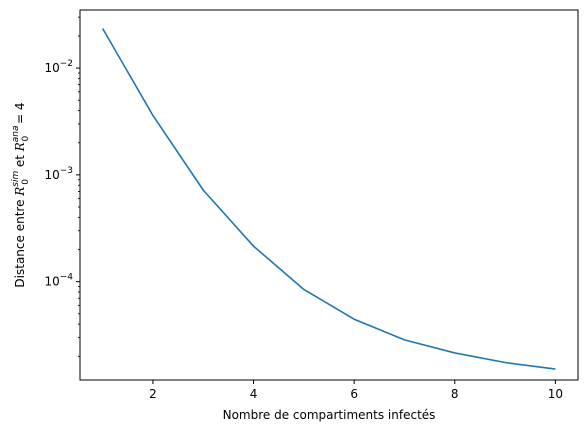 The height and width of the screenshot is (433, 586). Describe the element at coordinates (354, 394) in the screenshot. I see `x-tick-label: 6` at that location.